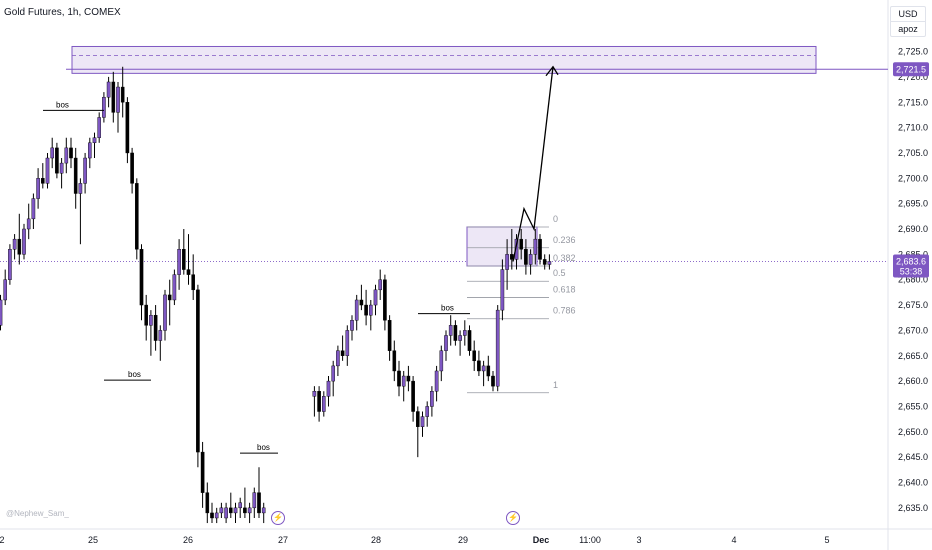 Image resolution: width=932 pixels, height=550 pixels. I want to click on price-tick-label: 2,710.0, so click(913, 128).